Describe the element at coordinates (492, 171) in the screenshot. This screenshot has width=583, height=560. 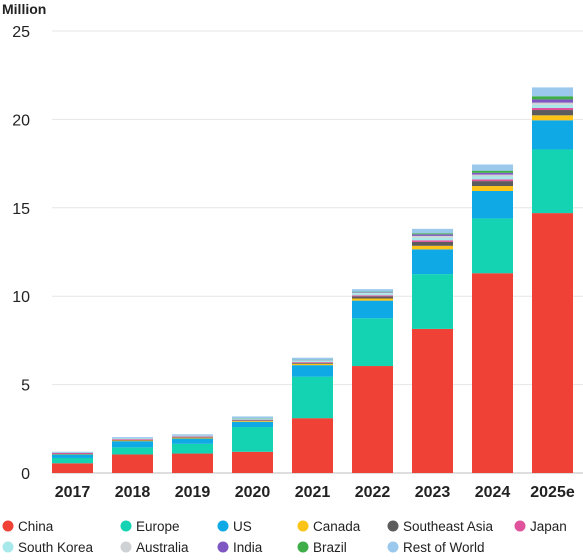
I see `bar-segment-brazil` at that location.